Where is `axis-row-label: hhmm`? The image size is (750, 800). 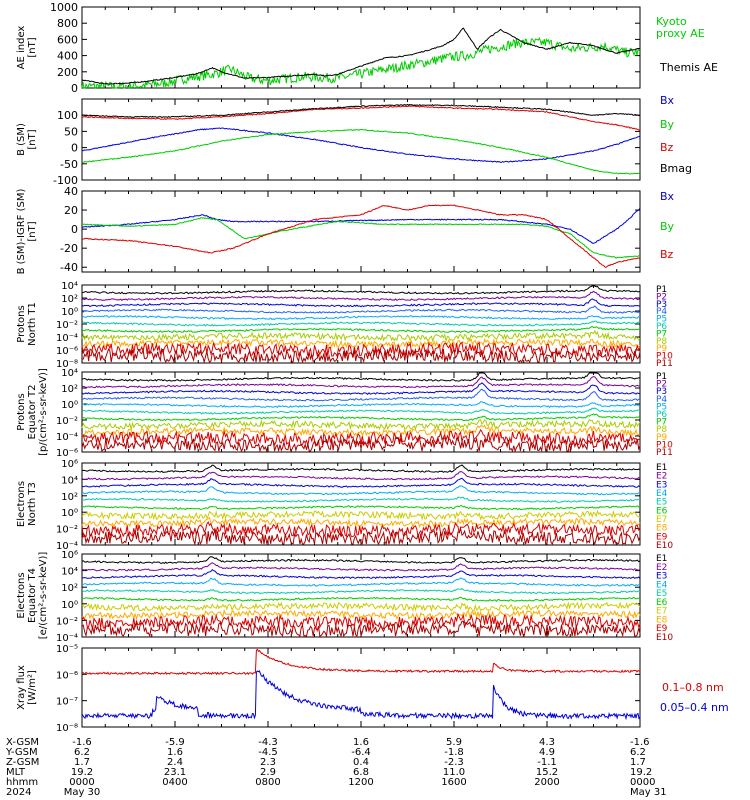 axis-row-label: hhmm is located at coordinates (22, 782).